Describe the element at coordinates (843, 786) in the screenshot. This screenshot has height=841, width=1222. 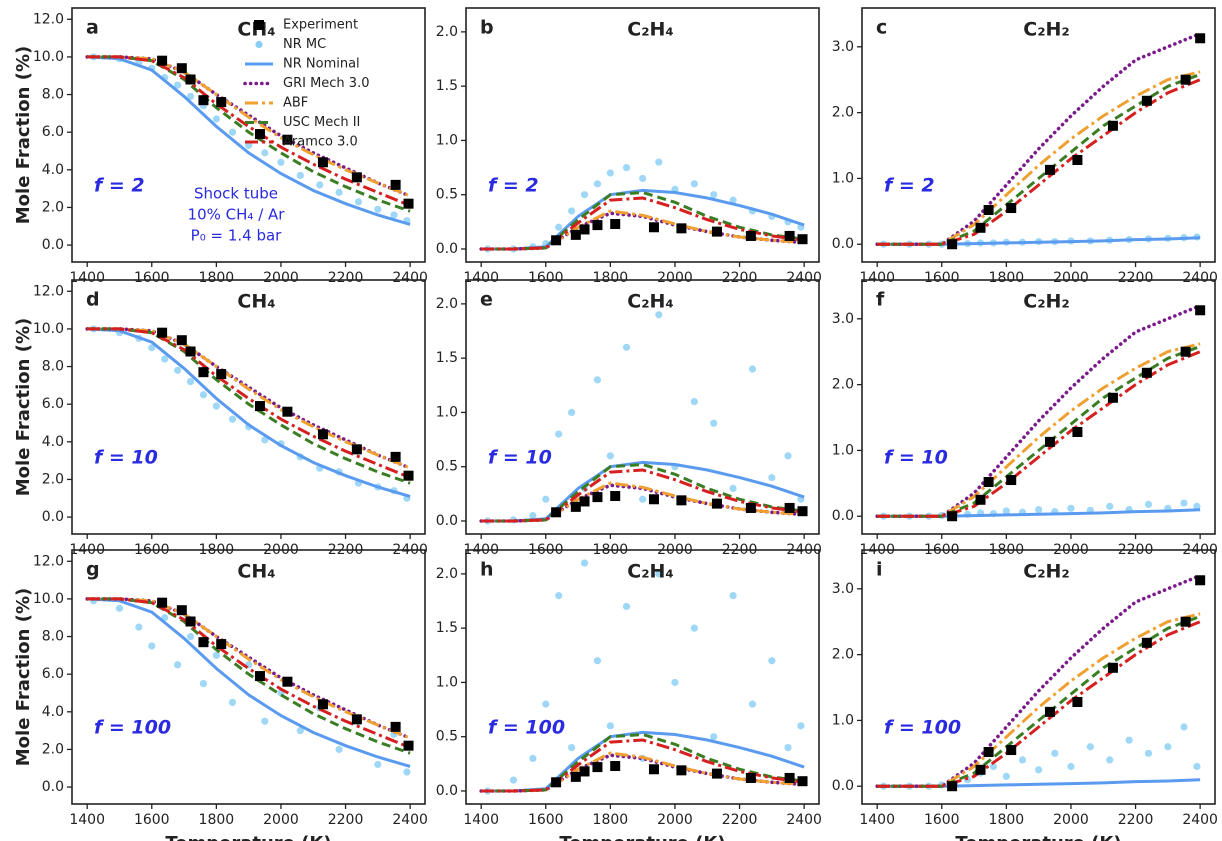
I see `y-tick-label: 0.0` at that location.